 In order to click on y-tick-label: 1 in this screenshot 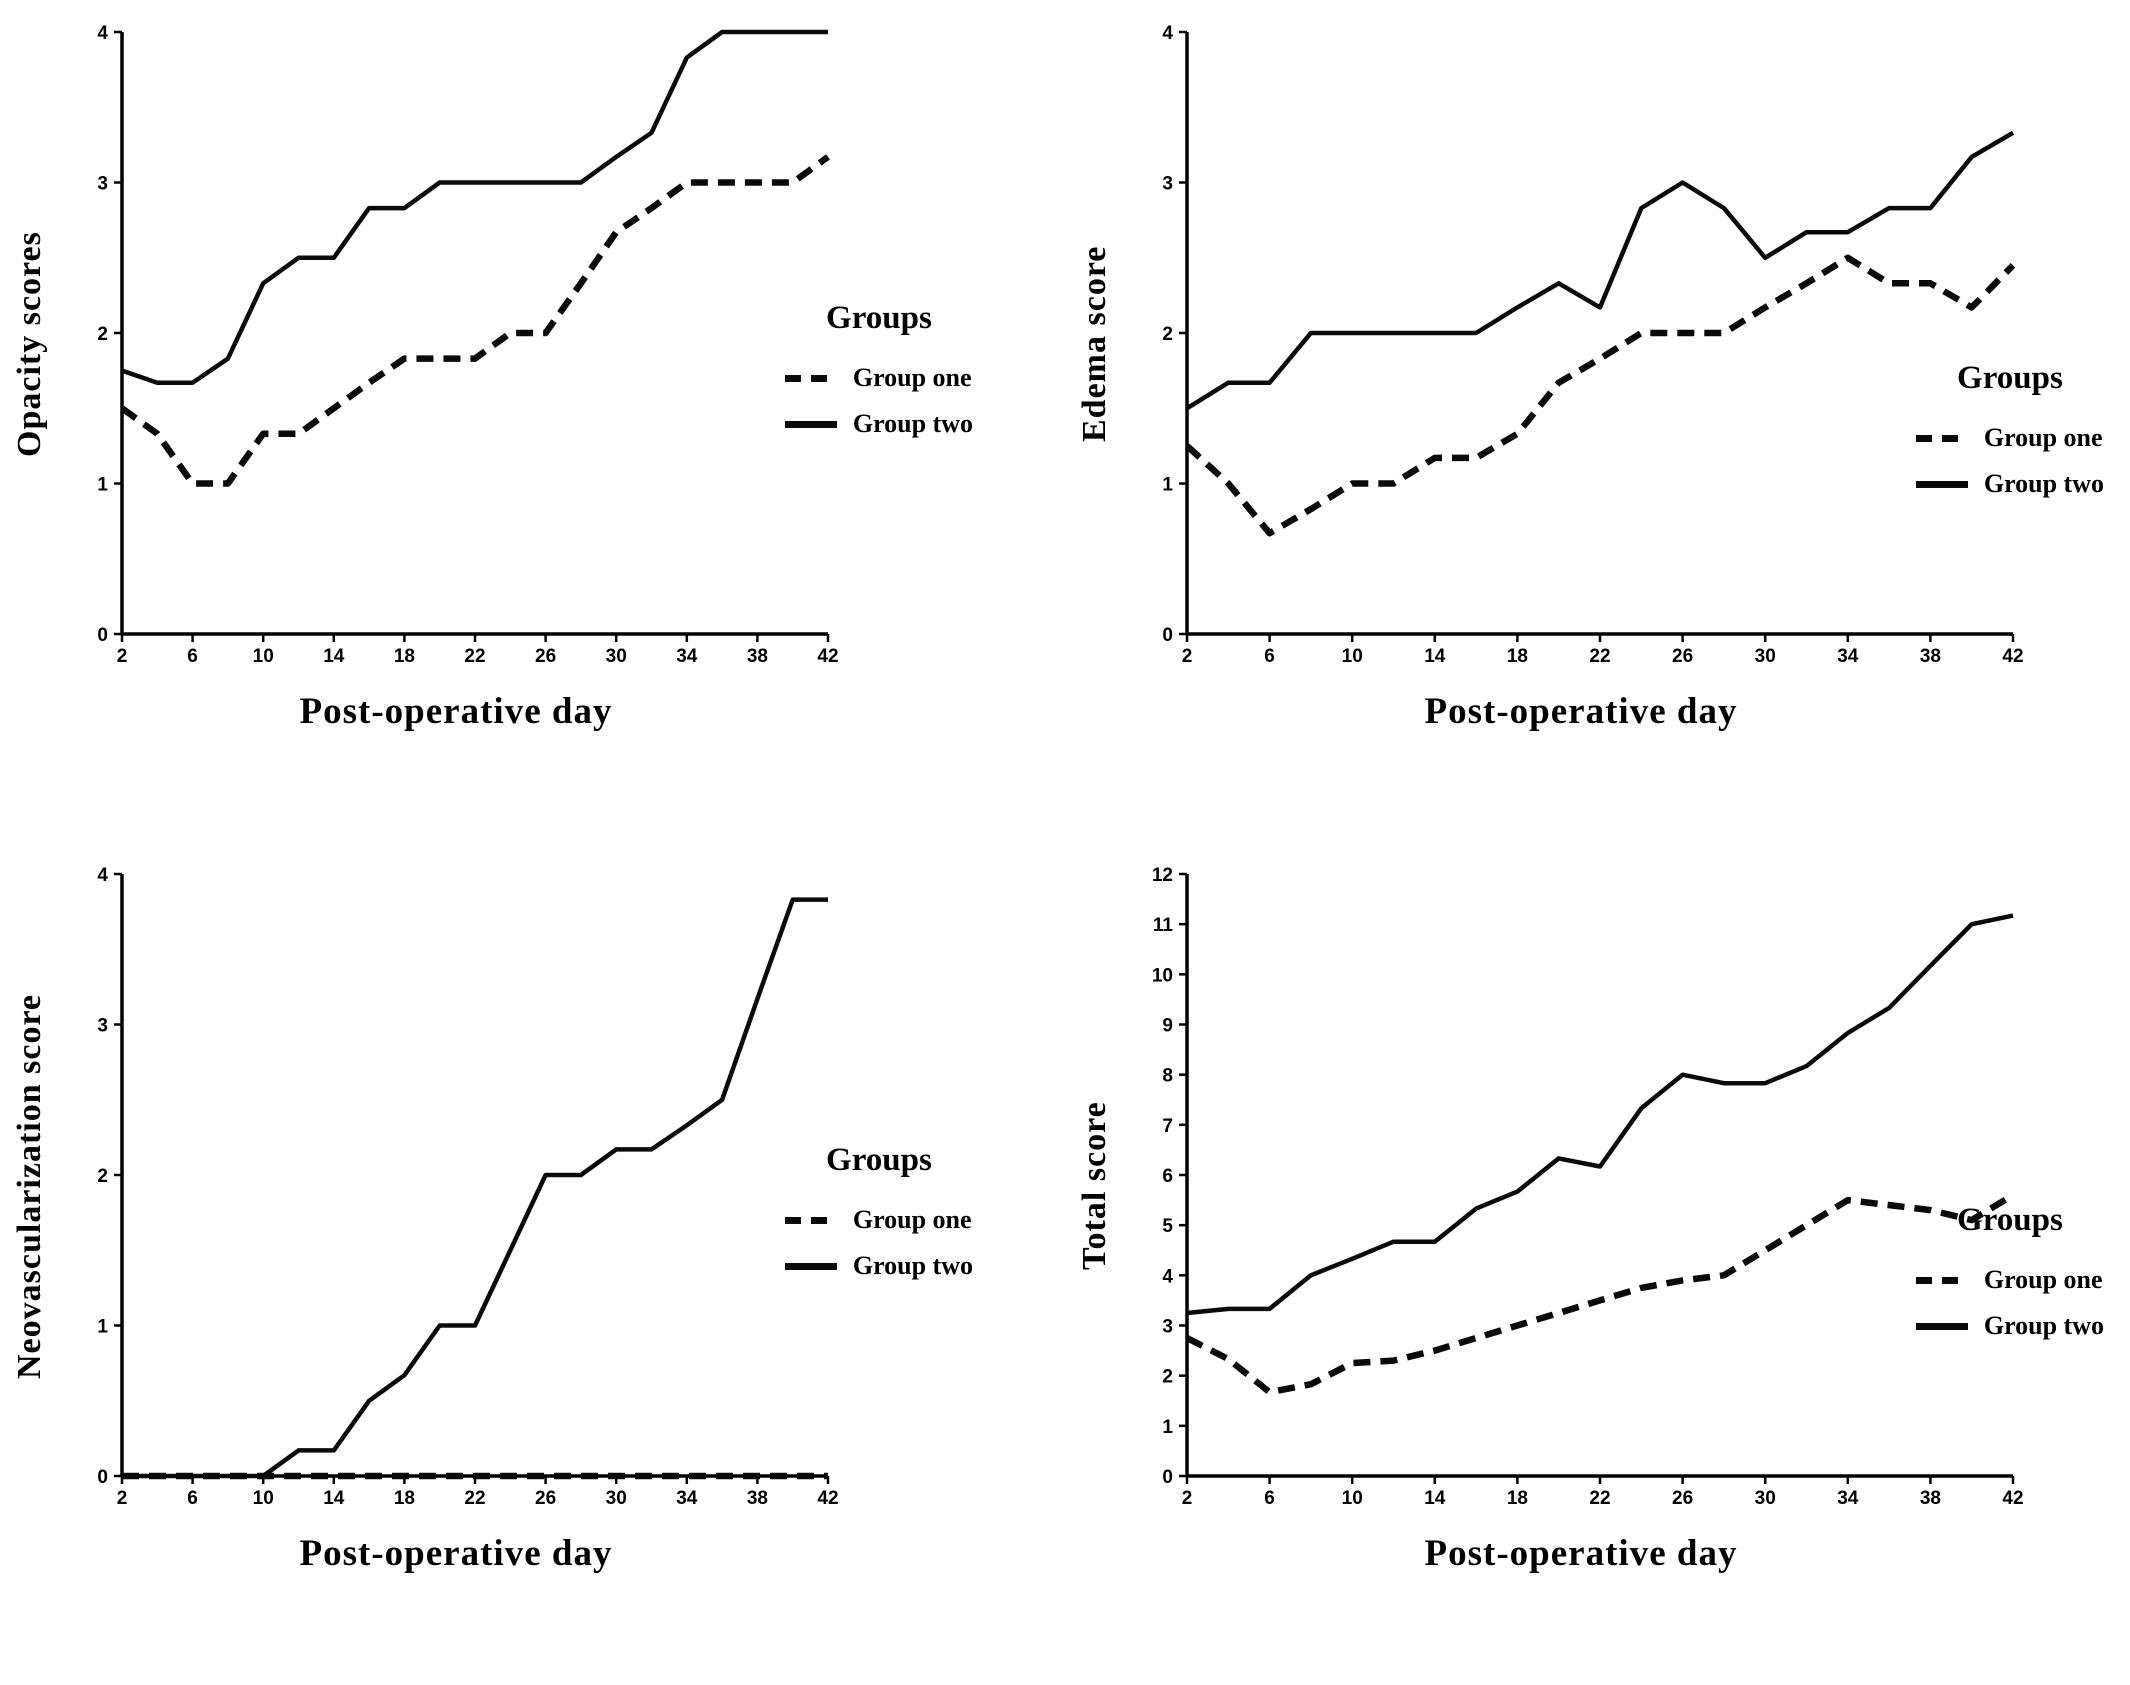, I will do `click(1167, 485)`.